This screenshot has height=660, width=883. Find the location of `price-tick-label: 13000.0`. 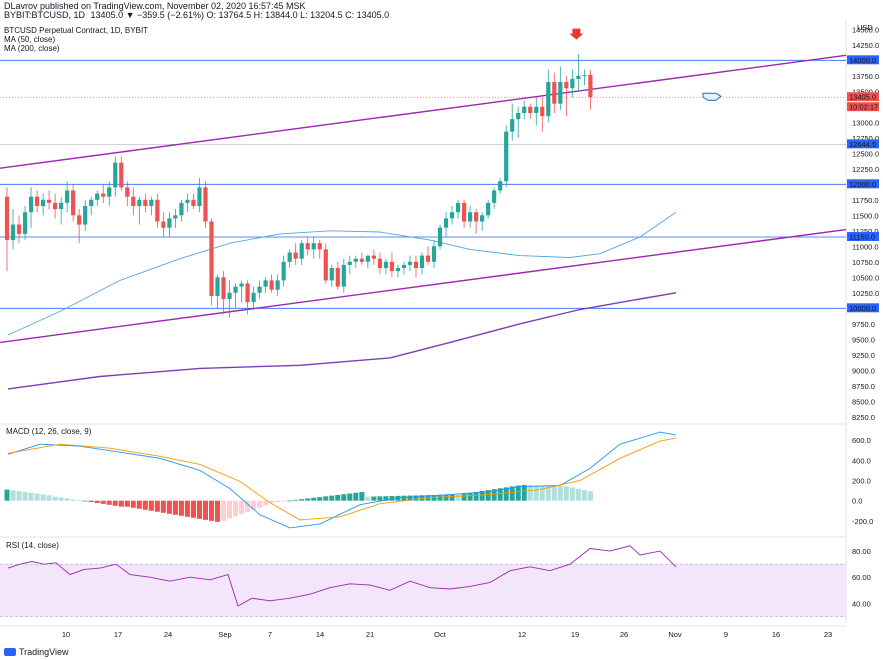

price-tick-label: 13000.0 is located at coordinates (865, 122).